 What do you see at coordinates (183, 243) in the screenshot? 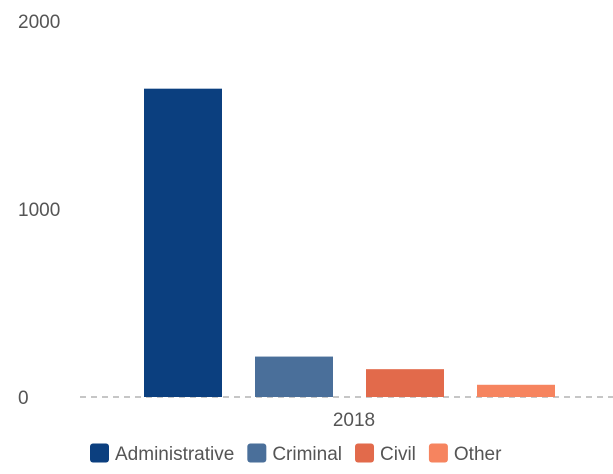
I see `bar-administrative` at bounding box center [183, 243].